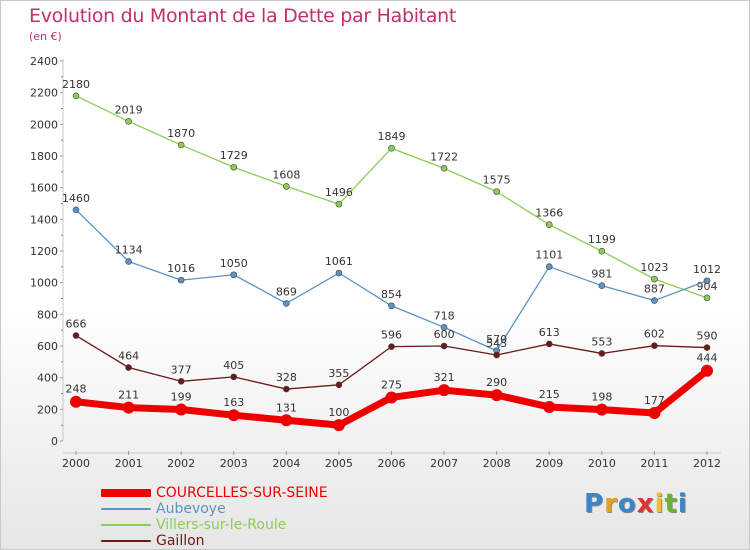 The image size is (750, 550). Describe the element at coordinates (549, 332) in the screenshot. I see `data-label: 613` at that location.